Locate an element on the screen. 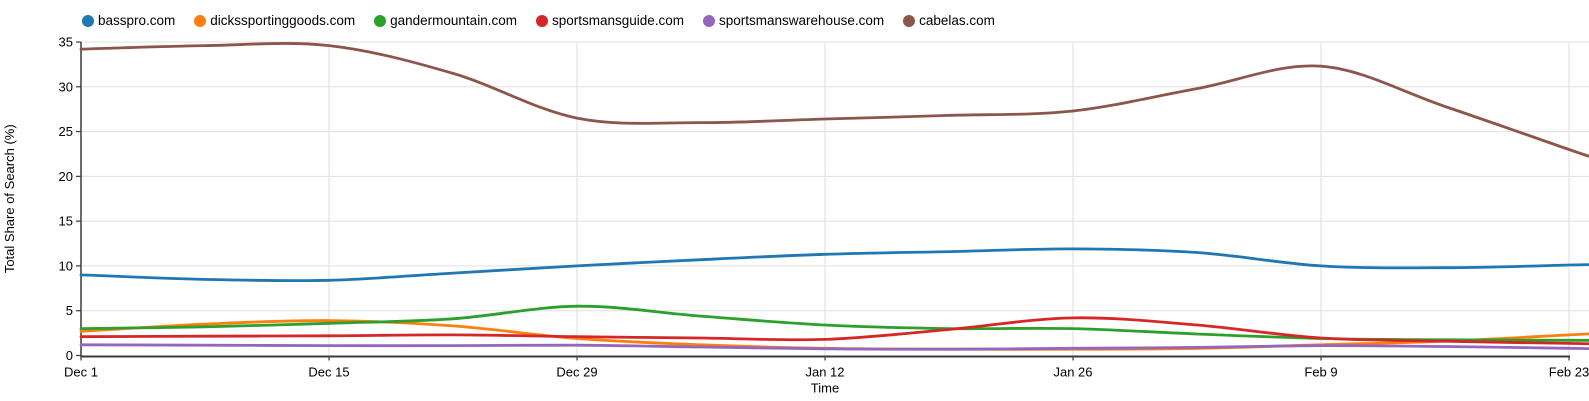  legend-label: cabelas.com is located at coordinates (957, 20).